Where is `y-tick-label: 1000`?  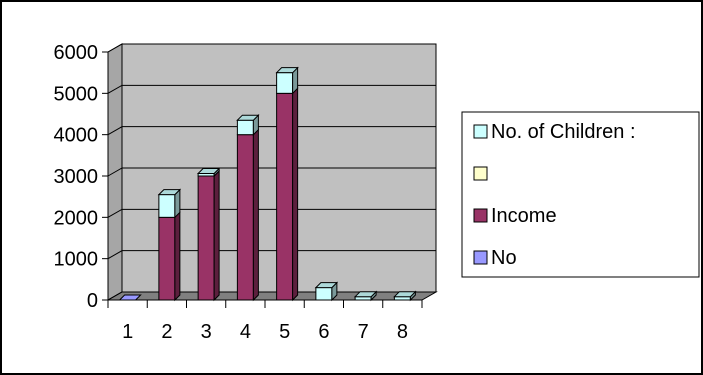
y-tick-label: 1000 is located at coordinates (76, 260).